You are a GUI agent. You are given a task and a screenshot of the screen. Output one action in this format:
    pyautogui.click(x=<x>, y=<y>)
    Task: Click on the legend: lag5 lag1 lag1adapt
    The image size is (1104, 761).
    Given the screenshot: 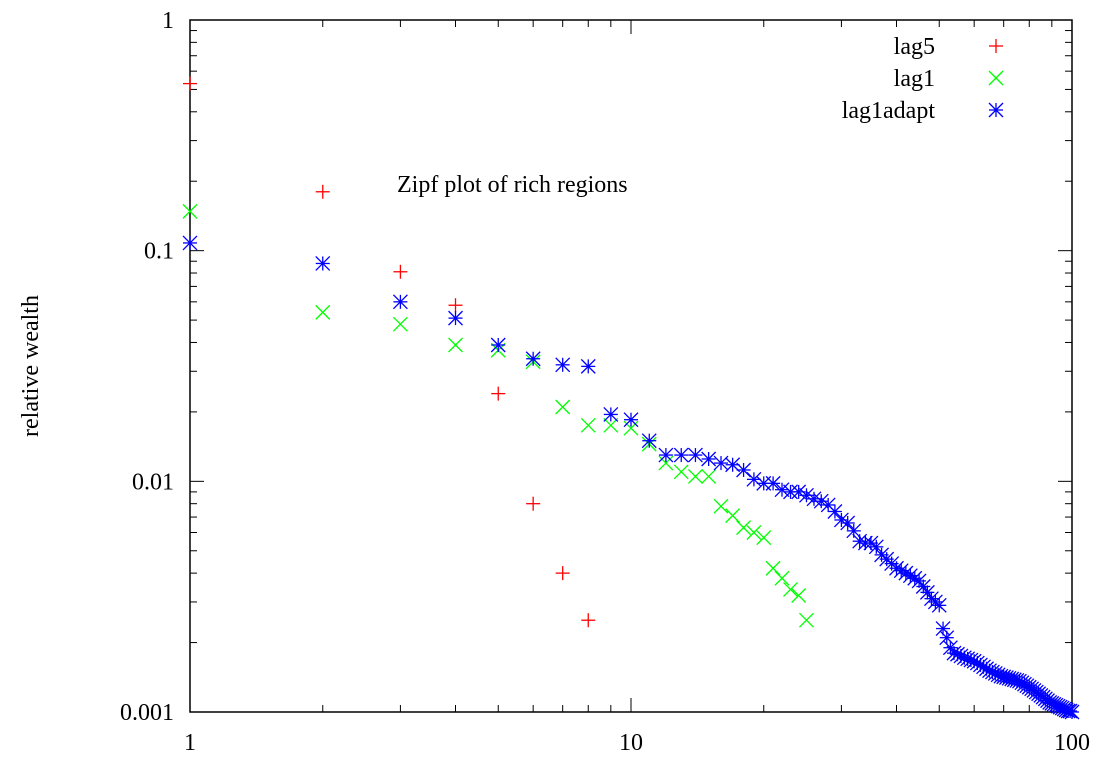 What is the action you would take?
    pyautogui.click(x=923, y=79)
    